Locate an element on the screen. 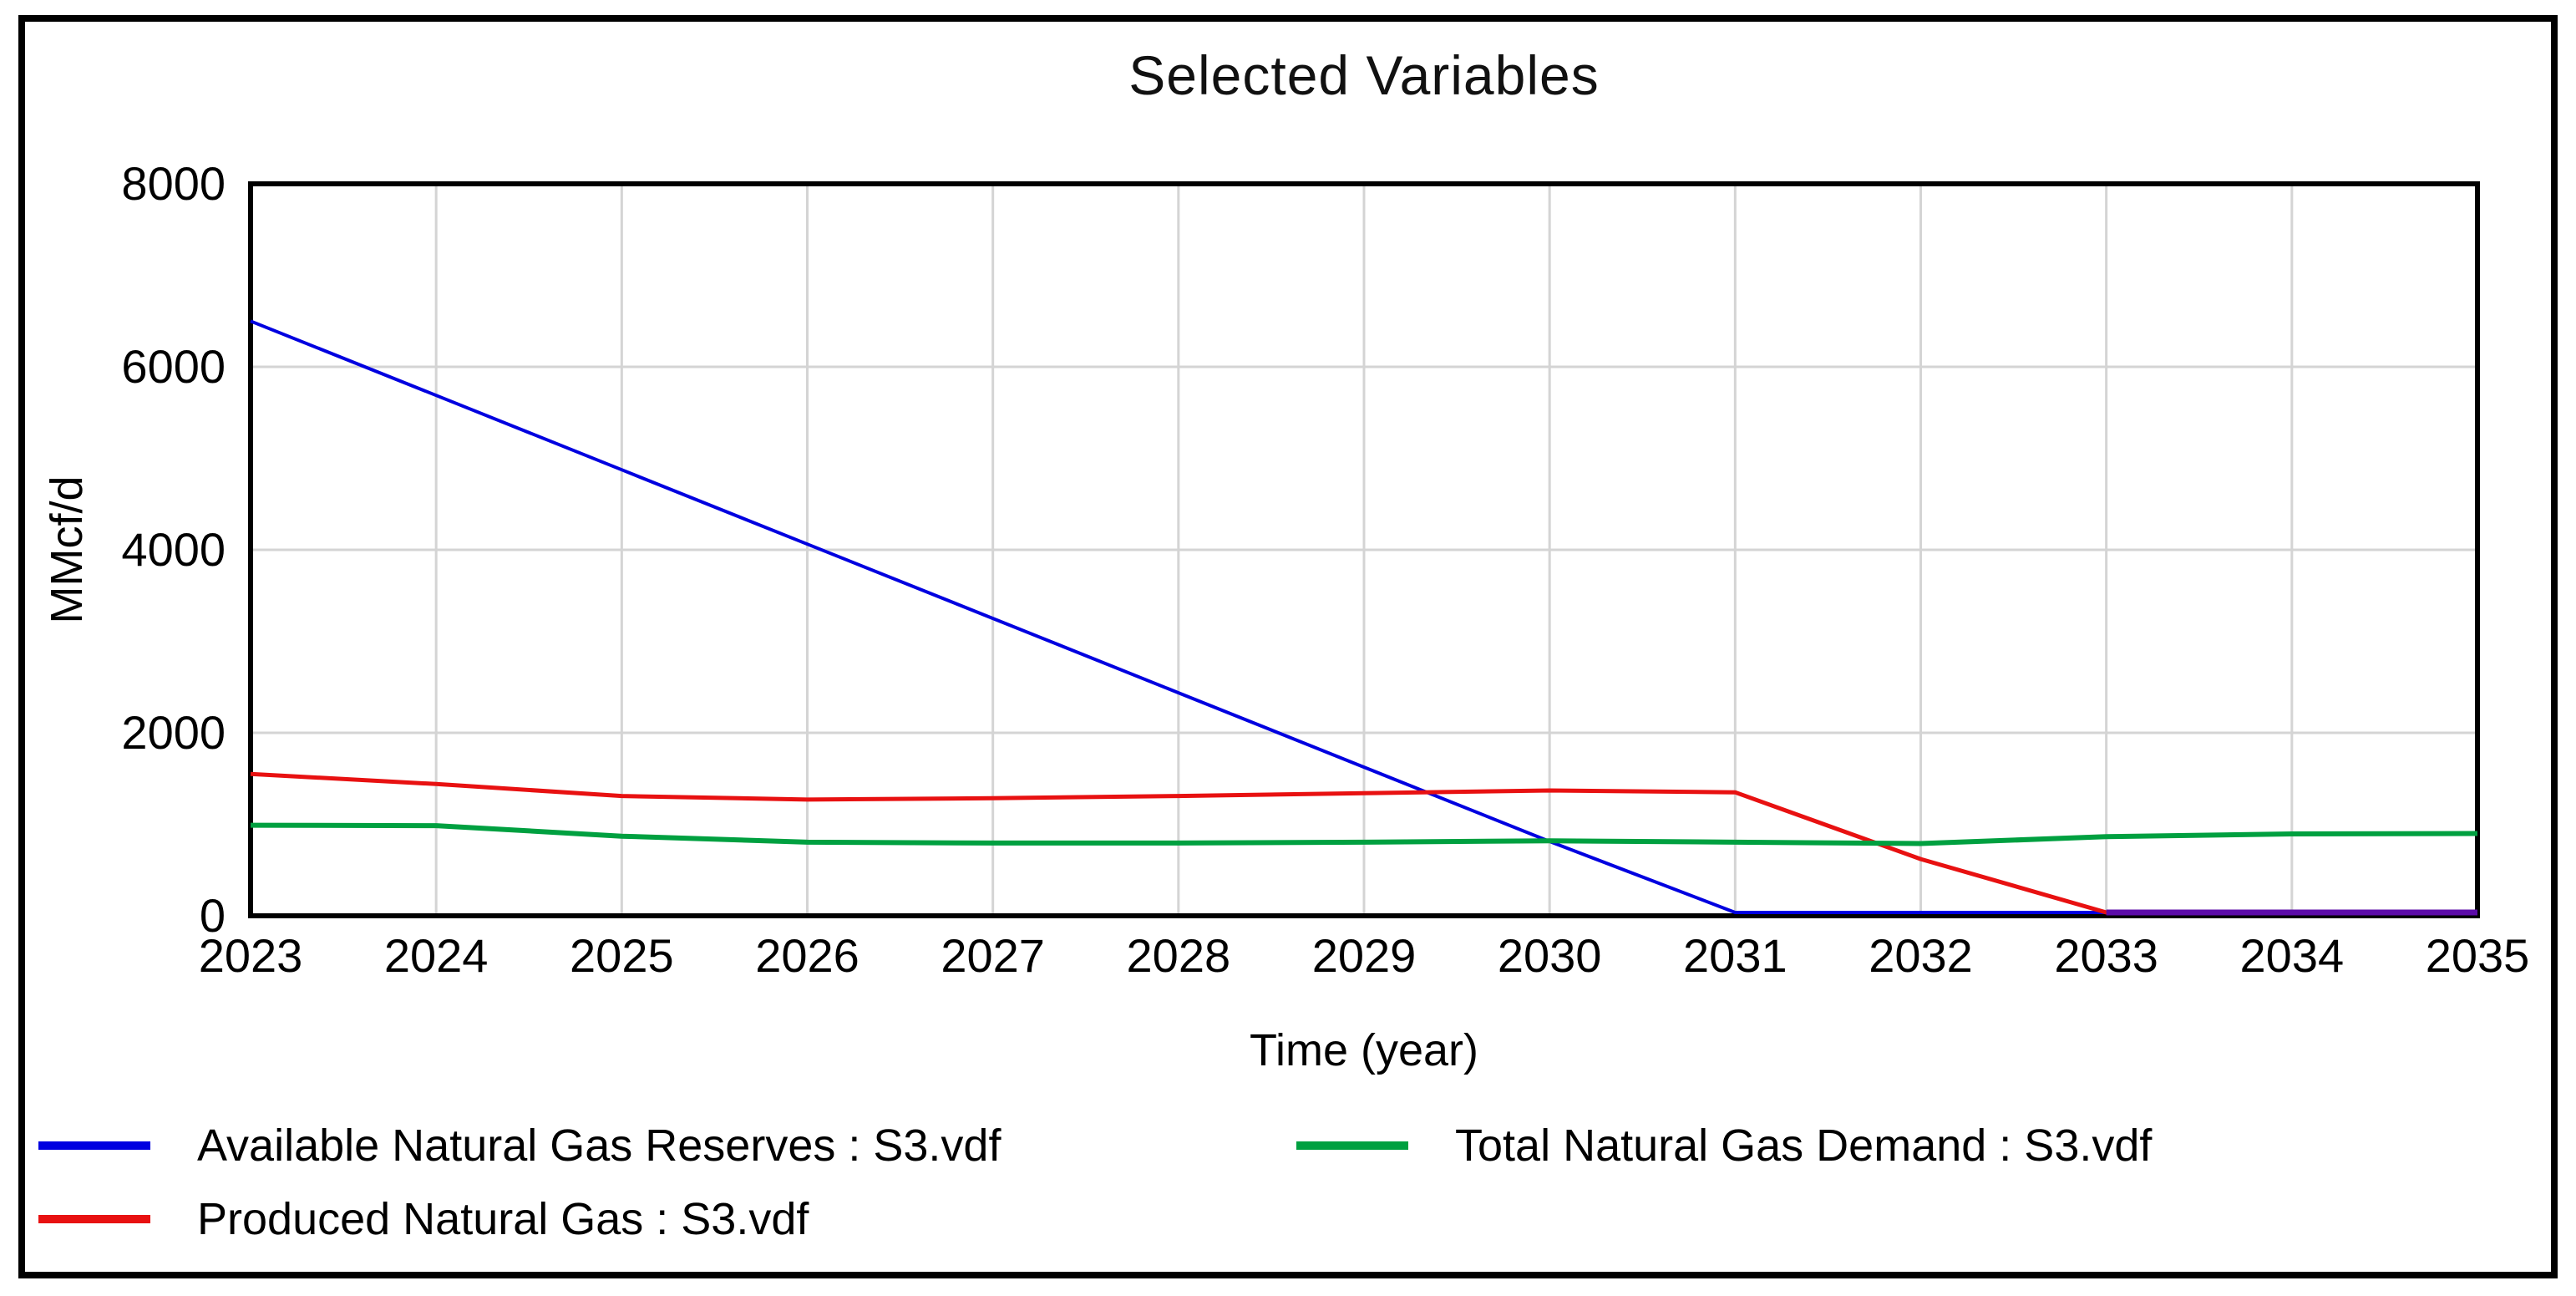 This screenshot has height=1296, width=2576. legend-item-reserves: Available Natural Gas Reserves : S3.vdf is located at coordinates (519, 1145).